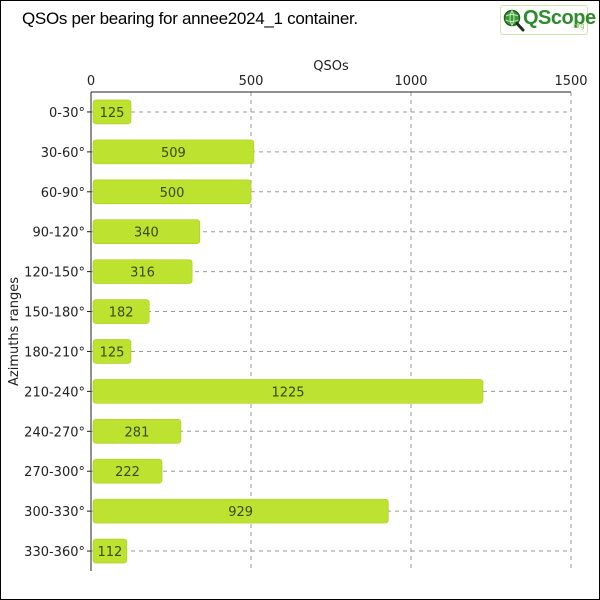 The width and height of the screenshot is (600, 600). I want to click on bar-value-label: 929, so click(240, 512).